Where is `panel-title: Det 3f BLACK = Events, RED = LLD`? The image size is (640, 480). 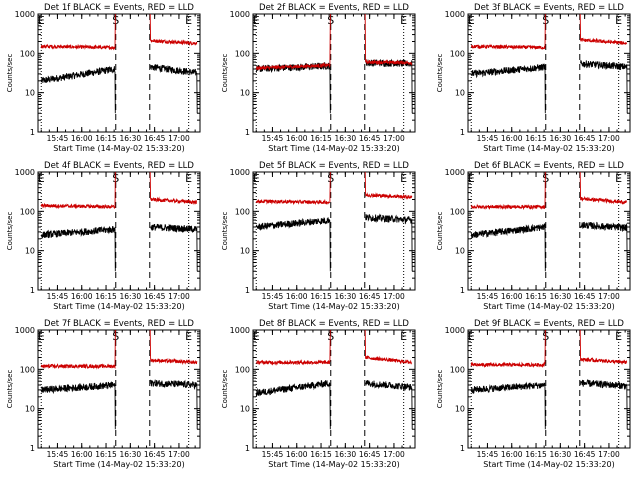 panel-title: Det 3f BLACK = Events, RED = LLD is located at coordinates (549, 8).